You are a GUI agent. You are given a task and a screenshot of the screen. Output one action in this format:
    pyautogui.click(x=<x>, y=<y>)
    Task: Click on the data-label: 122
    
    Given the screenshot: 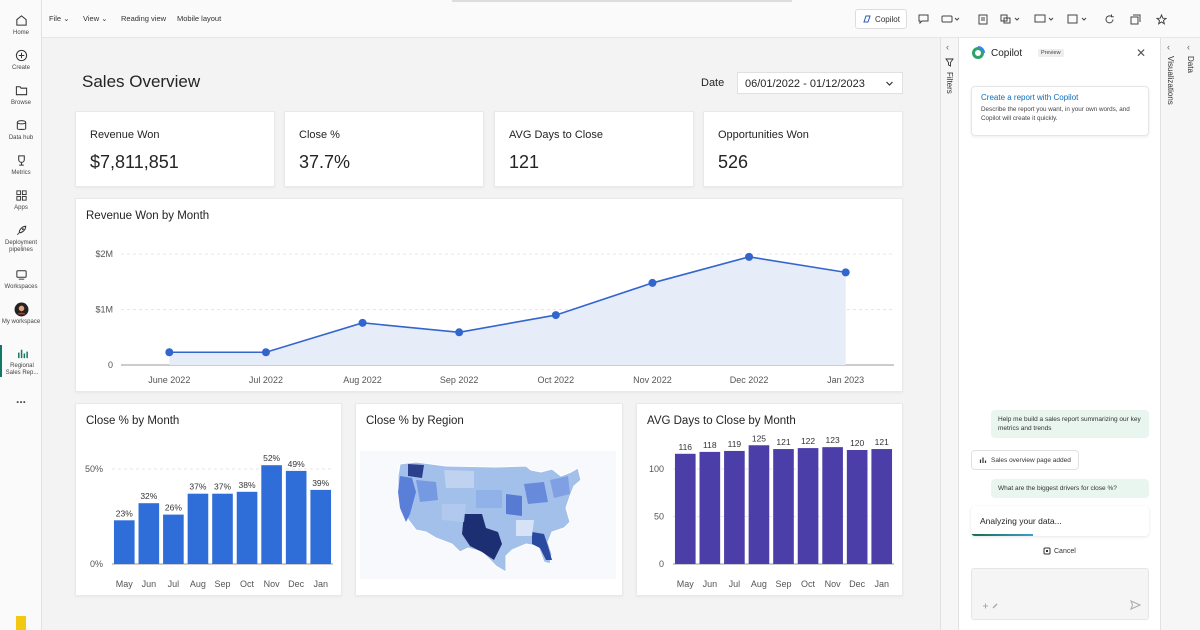 What is the action you would take?
    pyautogui.click(x=808, y=441)
    